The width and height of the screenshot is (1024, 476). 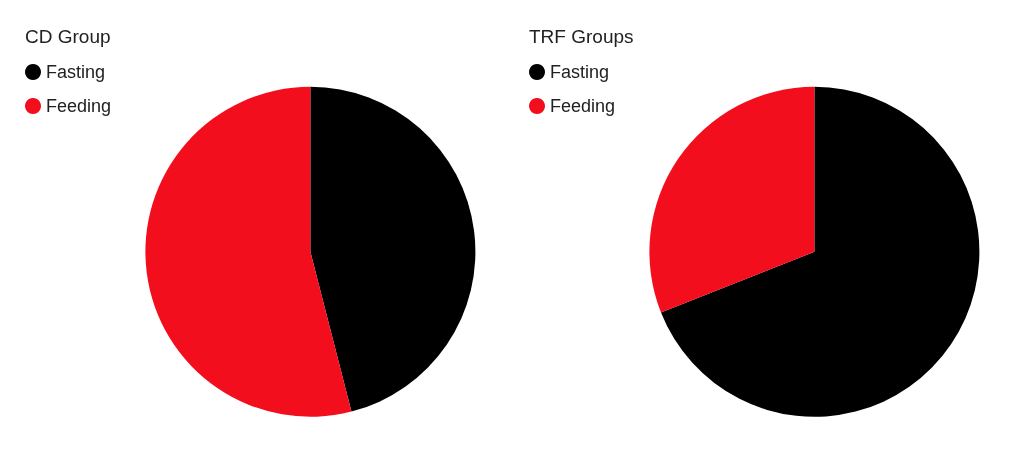 I want to click on chart-title: CD Group, so click(x=68, y=36).